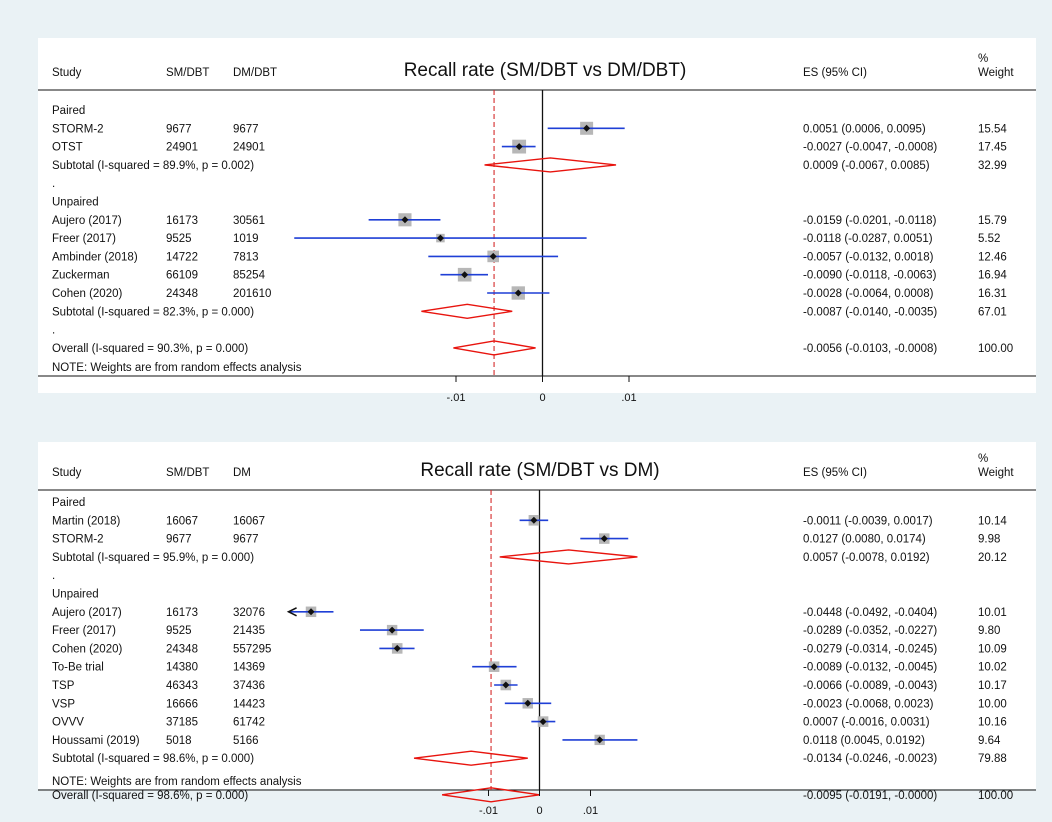 Image resolution: width=1052 pixels, height=822 pixels. What do you see at coordinates (150, 349) in the screenshot?
I see `overall-label: Overall (I-squared = 90.3%, p = 0.000)` at bounding box center [150, 349].